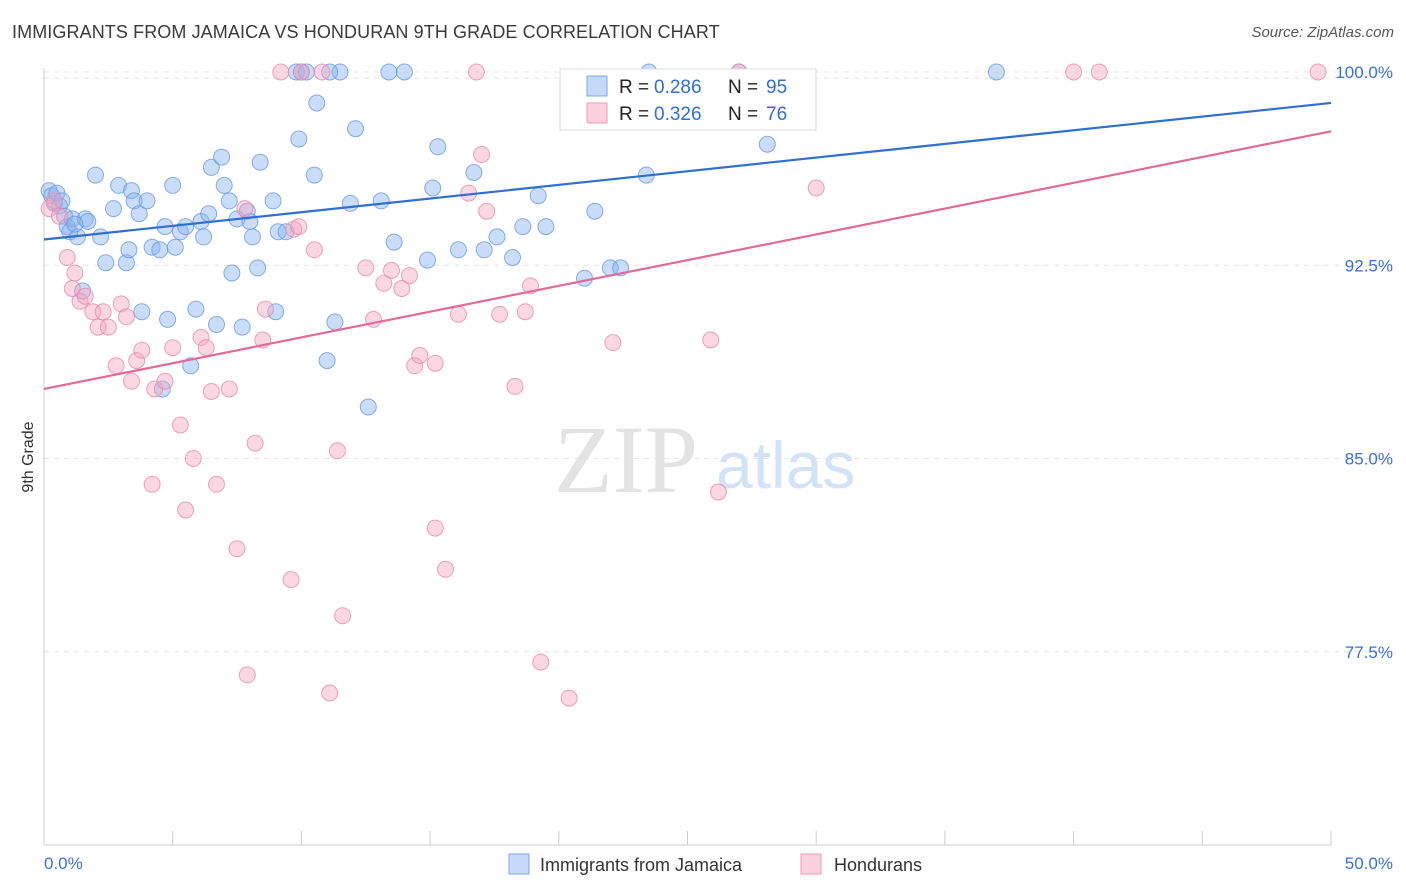 This screenshot has width=1406, height=892. I want to click on bottom-legend-swatch-jamaica, so click(519, 864).